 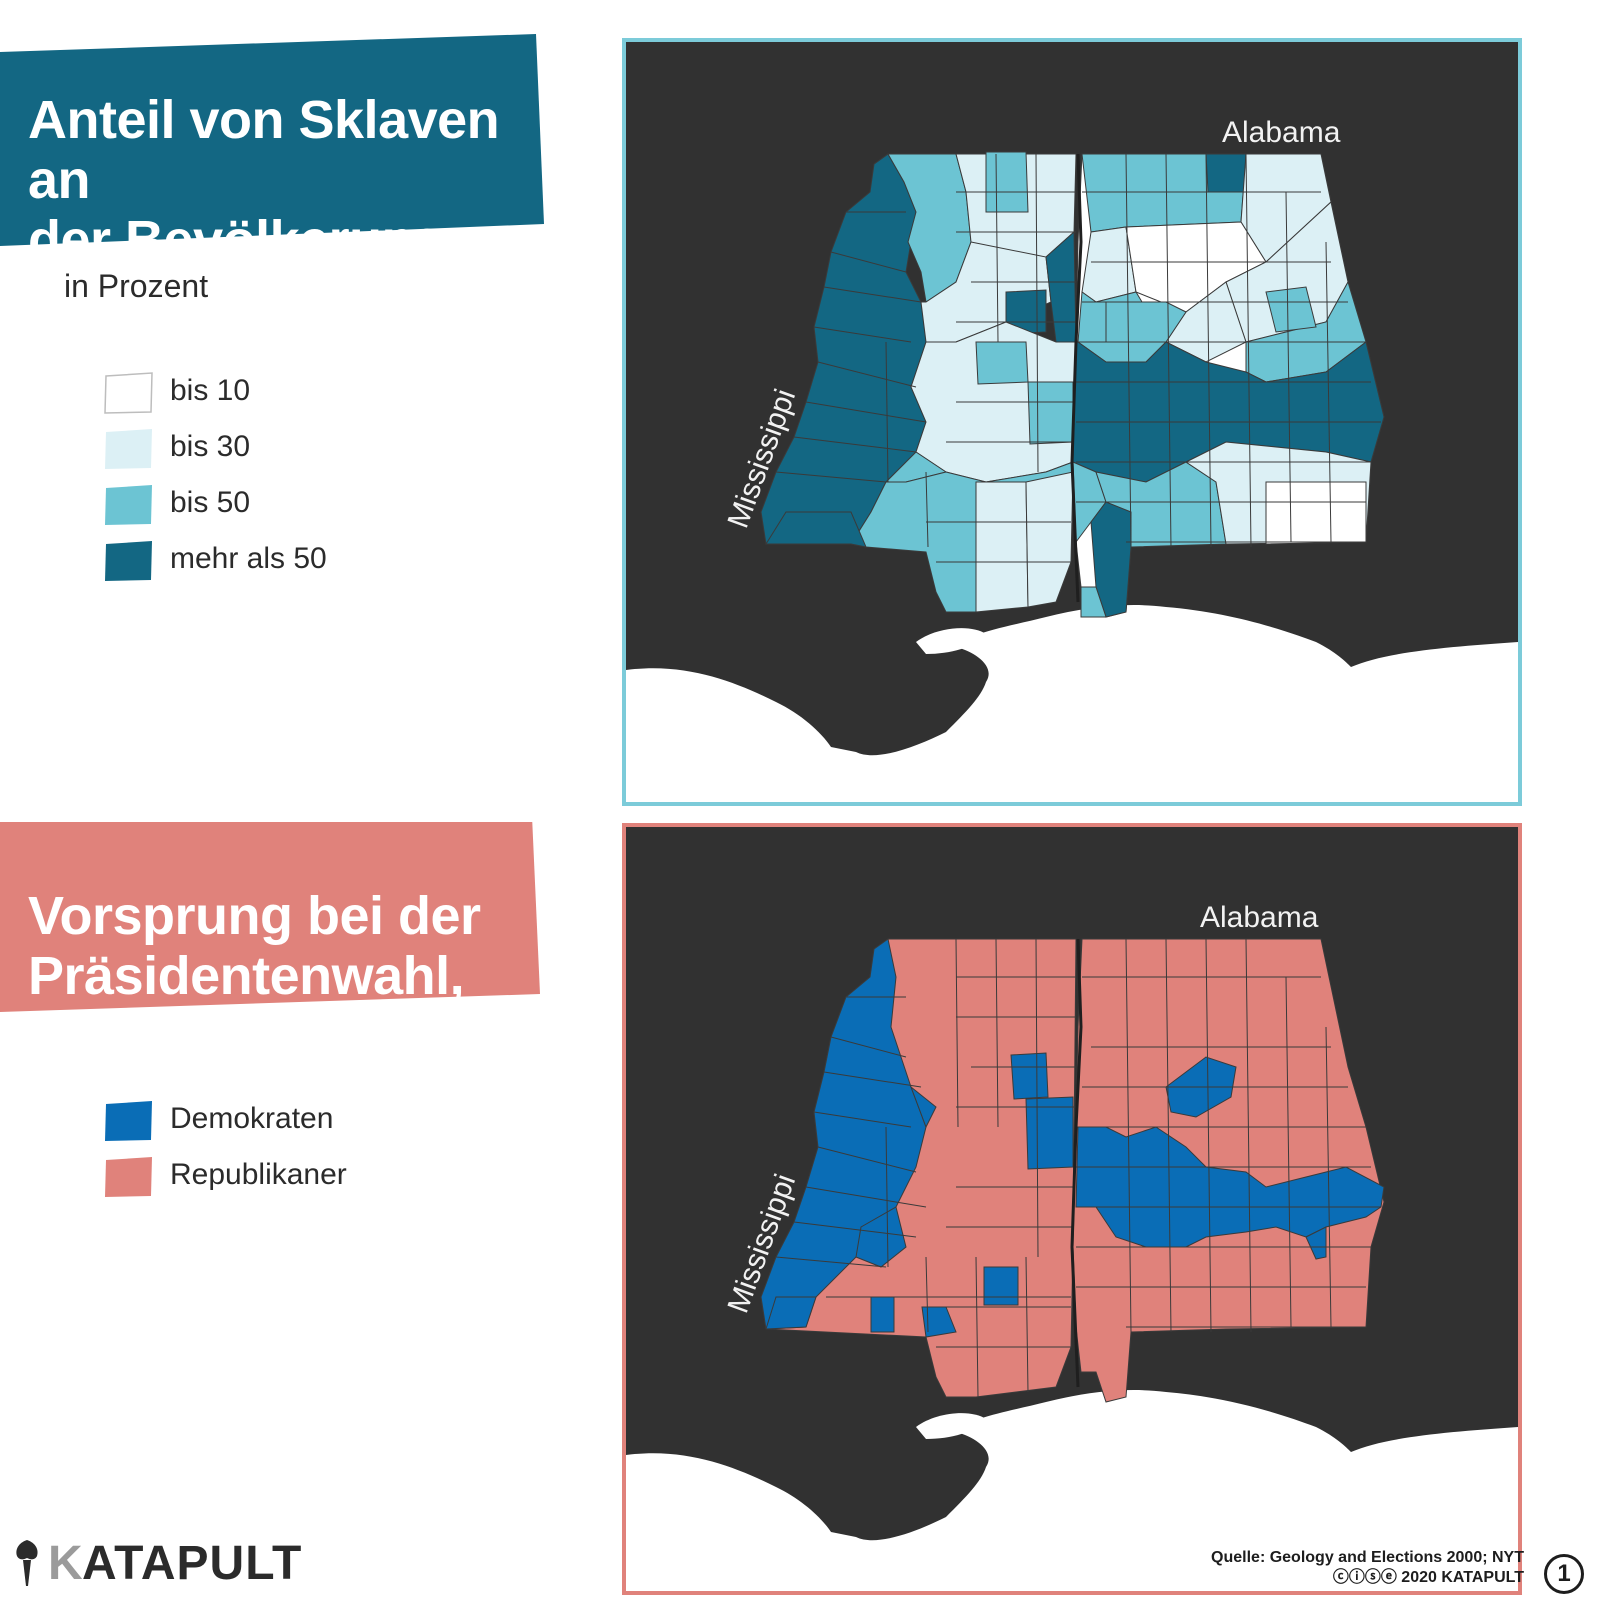 I want to click on legend-label-bis-30: bis 30, so click(x=210, y=446).